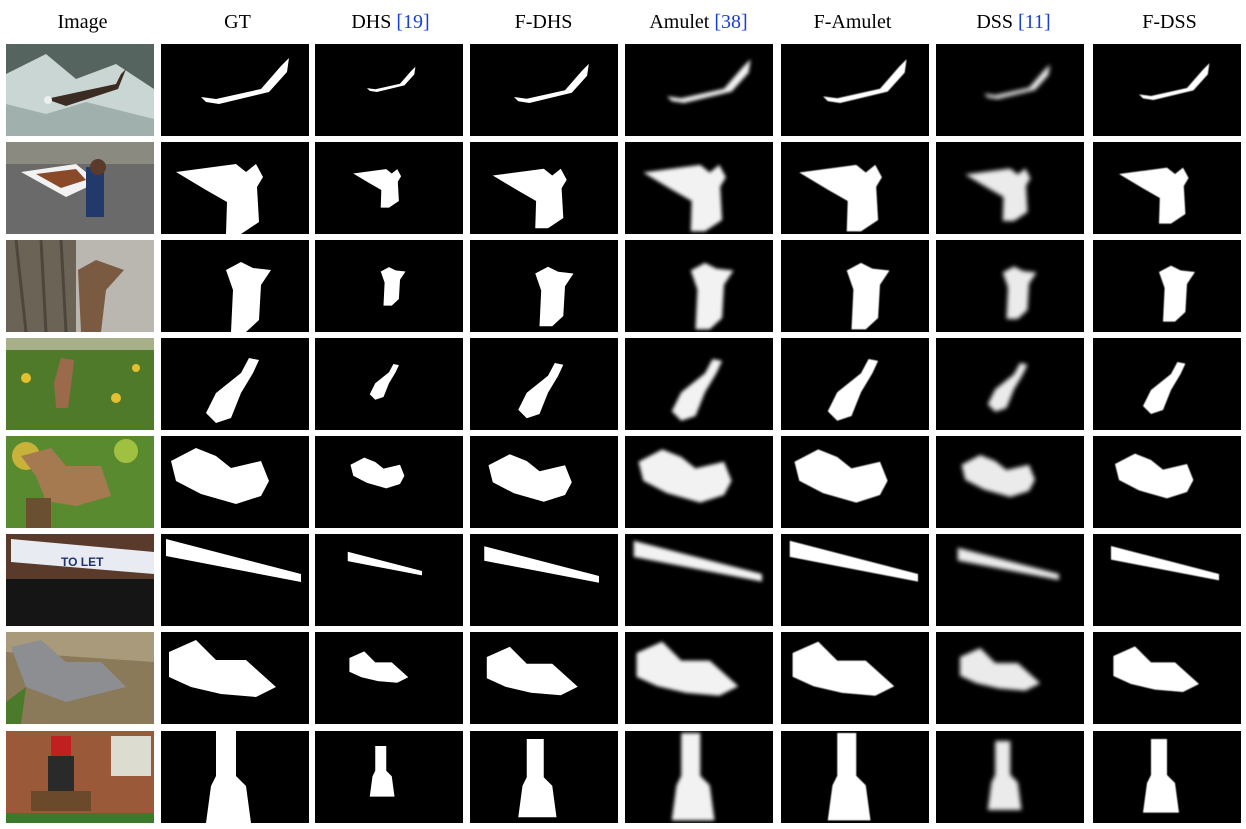 The image size is (1246, 829). Describe the element at coordinates (679, 22) in the screenshot. I see `column-label: Amulet` at that location.